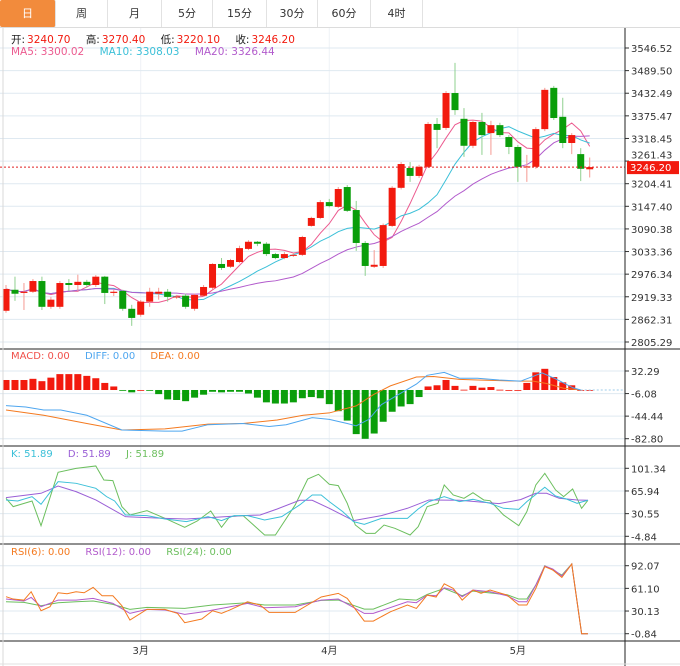 Image resolution: width=680 pixels, height=666 pixels. What do you see at coordinates (651, 230) in the screenshot?
I see `price-axis-tick-label: 3090.38` at bounding box center [651, 230].